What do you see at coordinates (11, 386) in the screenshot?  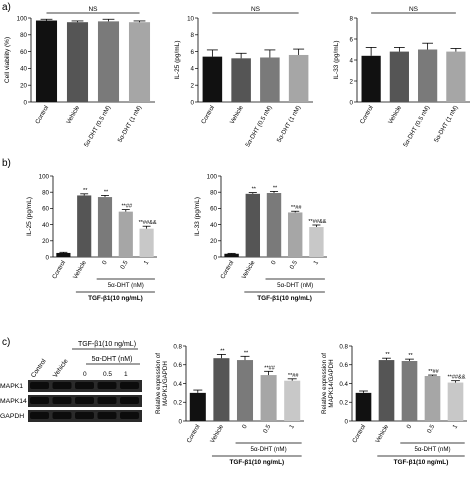 I see `blot-row-label: MAPK1` at bounding box center [11, 386].